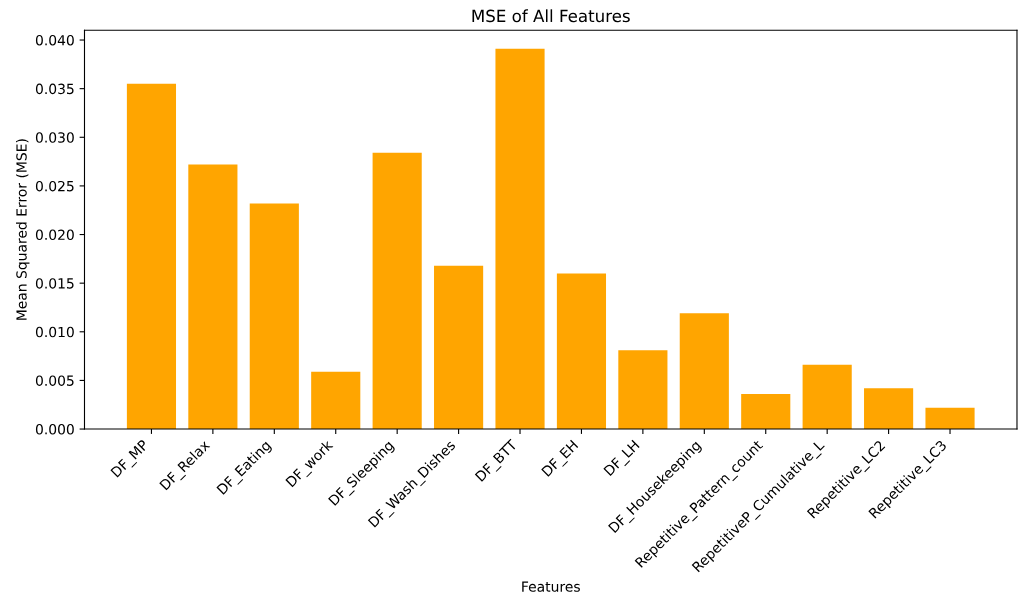  What do you see at coordinates (54, 137) in the screenshot?
I see `y-tick-label: 0.030` at bounding box center [54, 137].